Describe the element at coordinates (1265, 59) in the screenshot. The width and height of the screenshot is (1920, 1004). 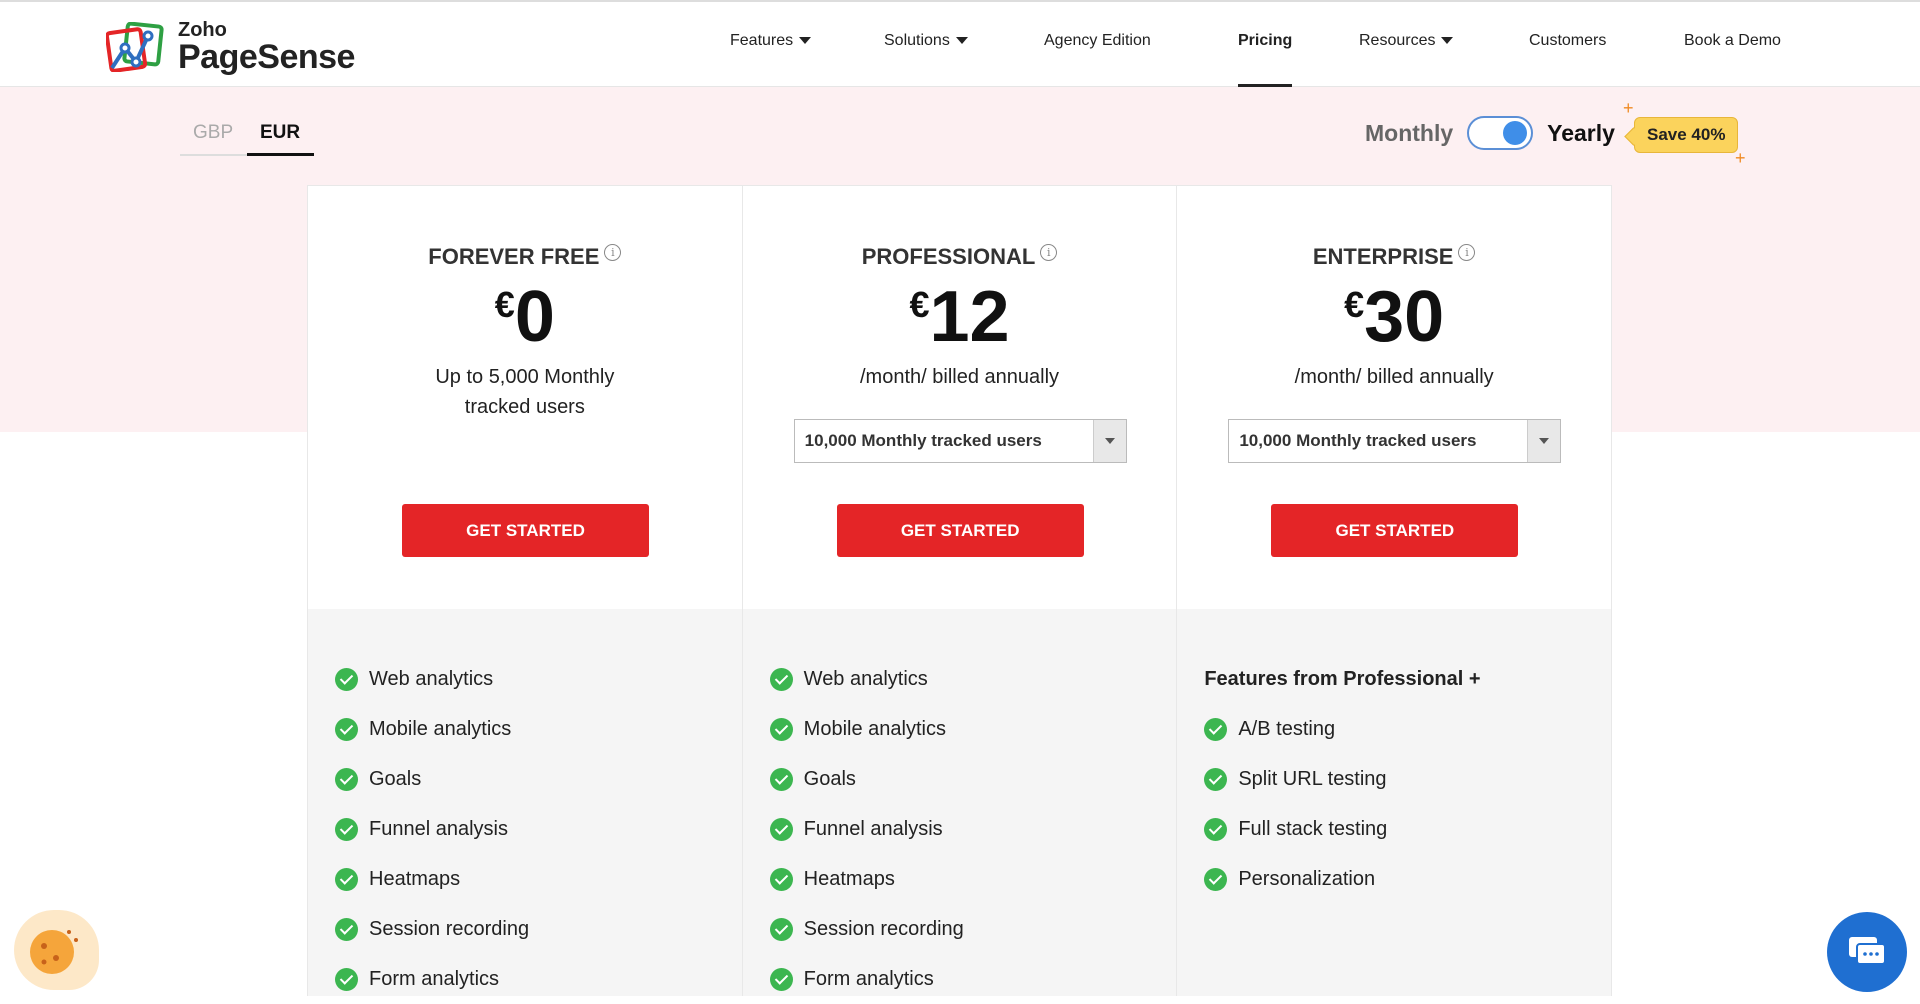
I see `nav-pricing: Pricing` at that location.